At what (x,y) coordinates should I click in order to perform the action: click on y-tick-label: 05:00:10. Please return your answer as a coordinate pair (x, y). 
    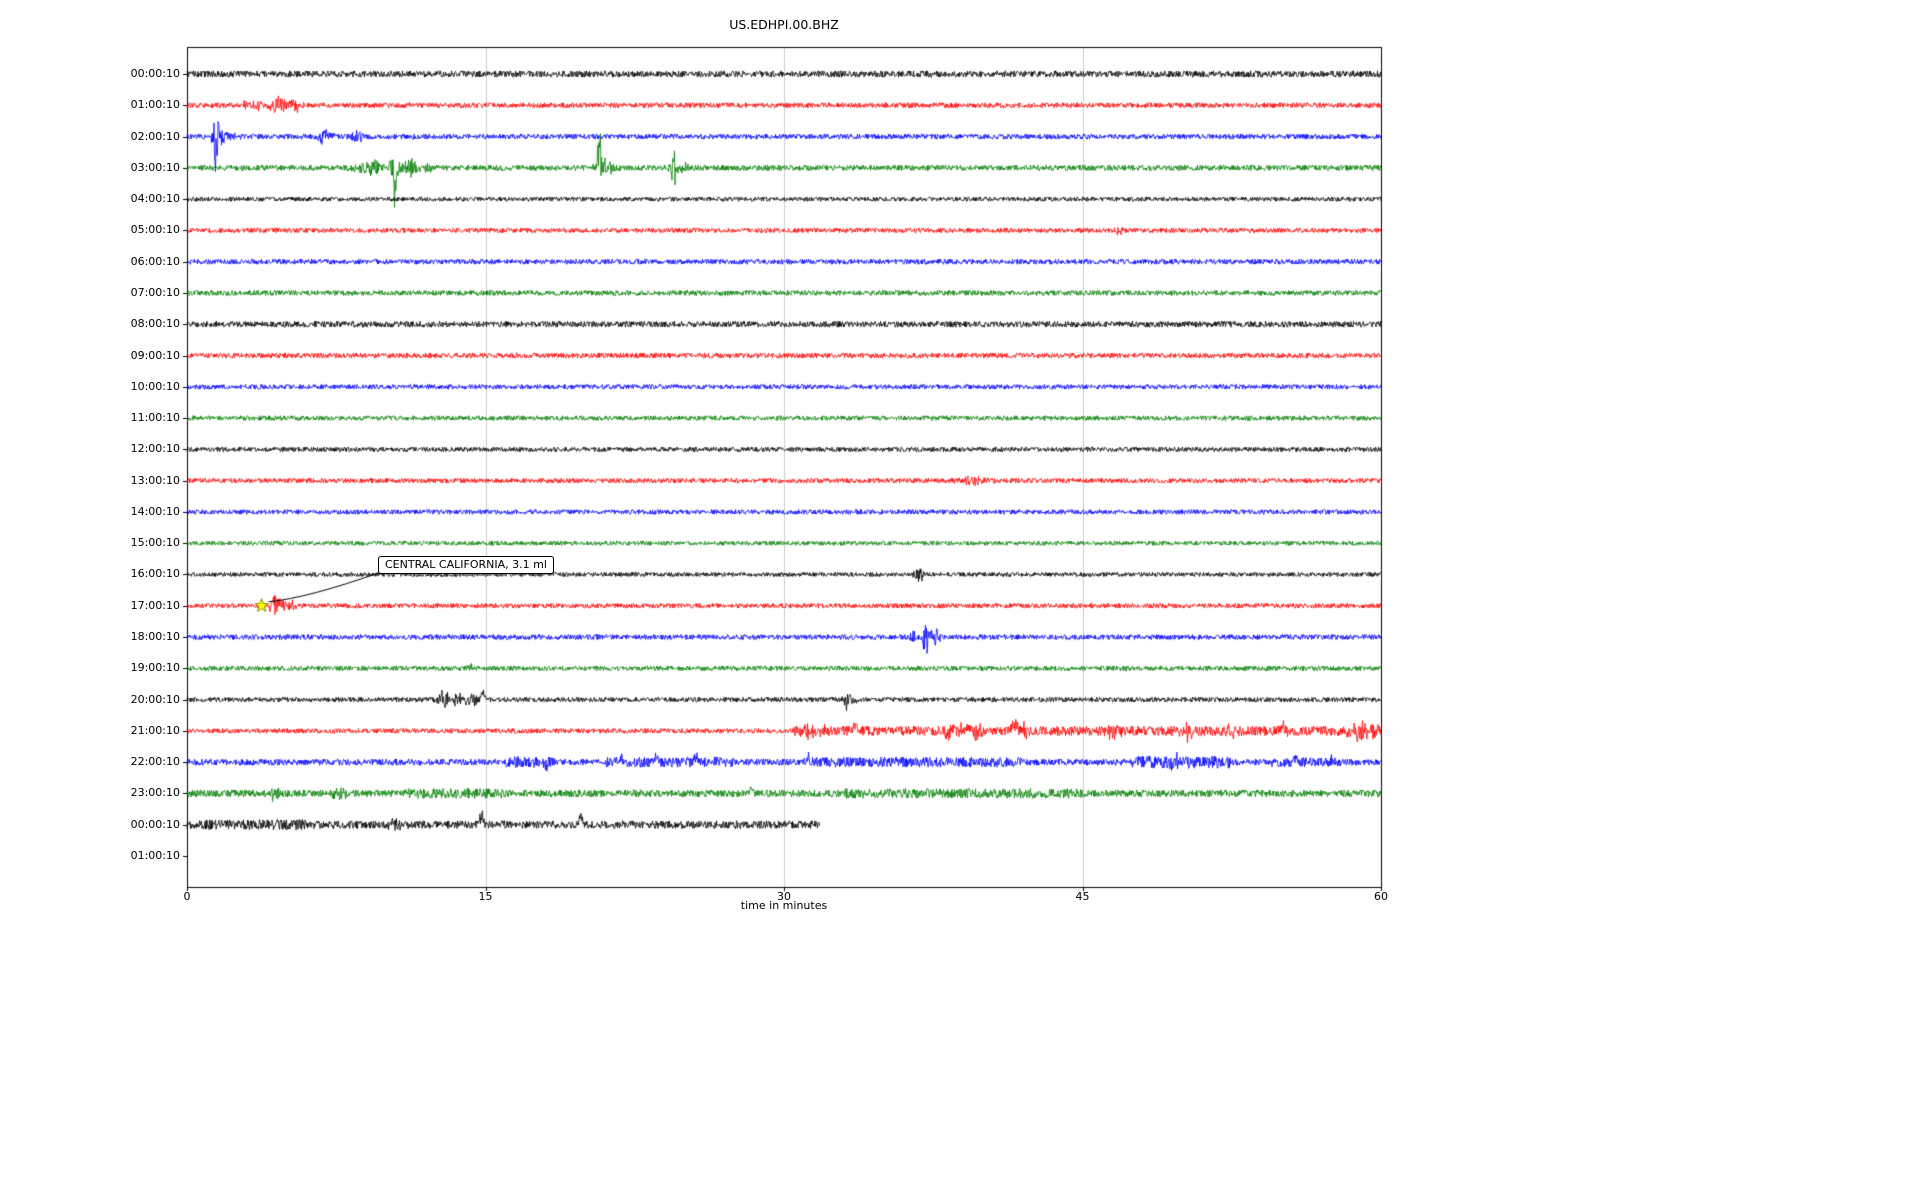
    Looking at the image, I should click on (155, 230).